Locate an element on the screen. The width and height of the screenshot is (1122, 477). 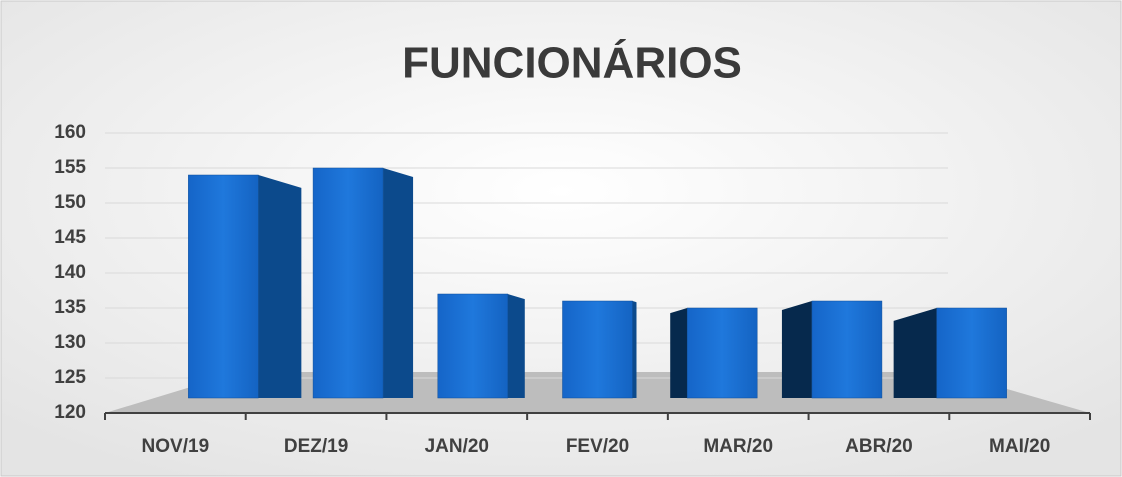
x-tick-label: MAI/20 is located at coordinates (1019, 446).